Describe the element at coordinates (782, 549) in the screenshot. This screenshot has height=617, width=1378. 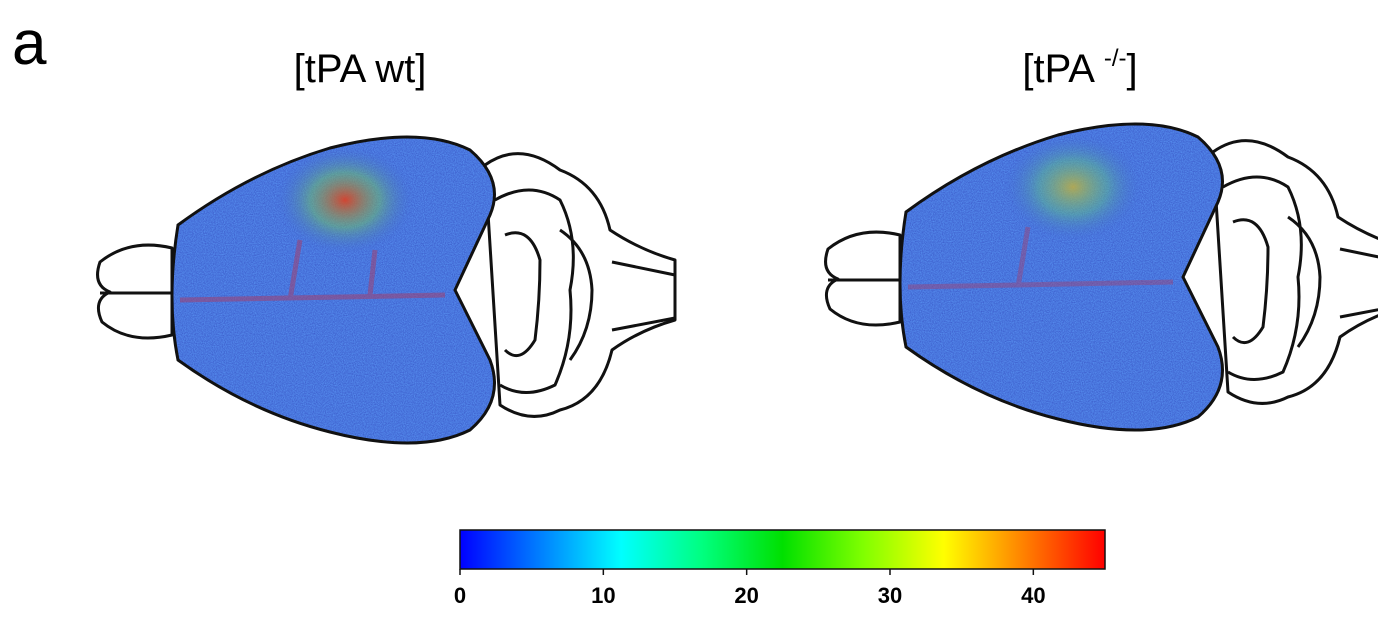
I see `colorbar` at that location.